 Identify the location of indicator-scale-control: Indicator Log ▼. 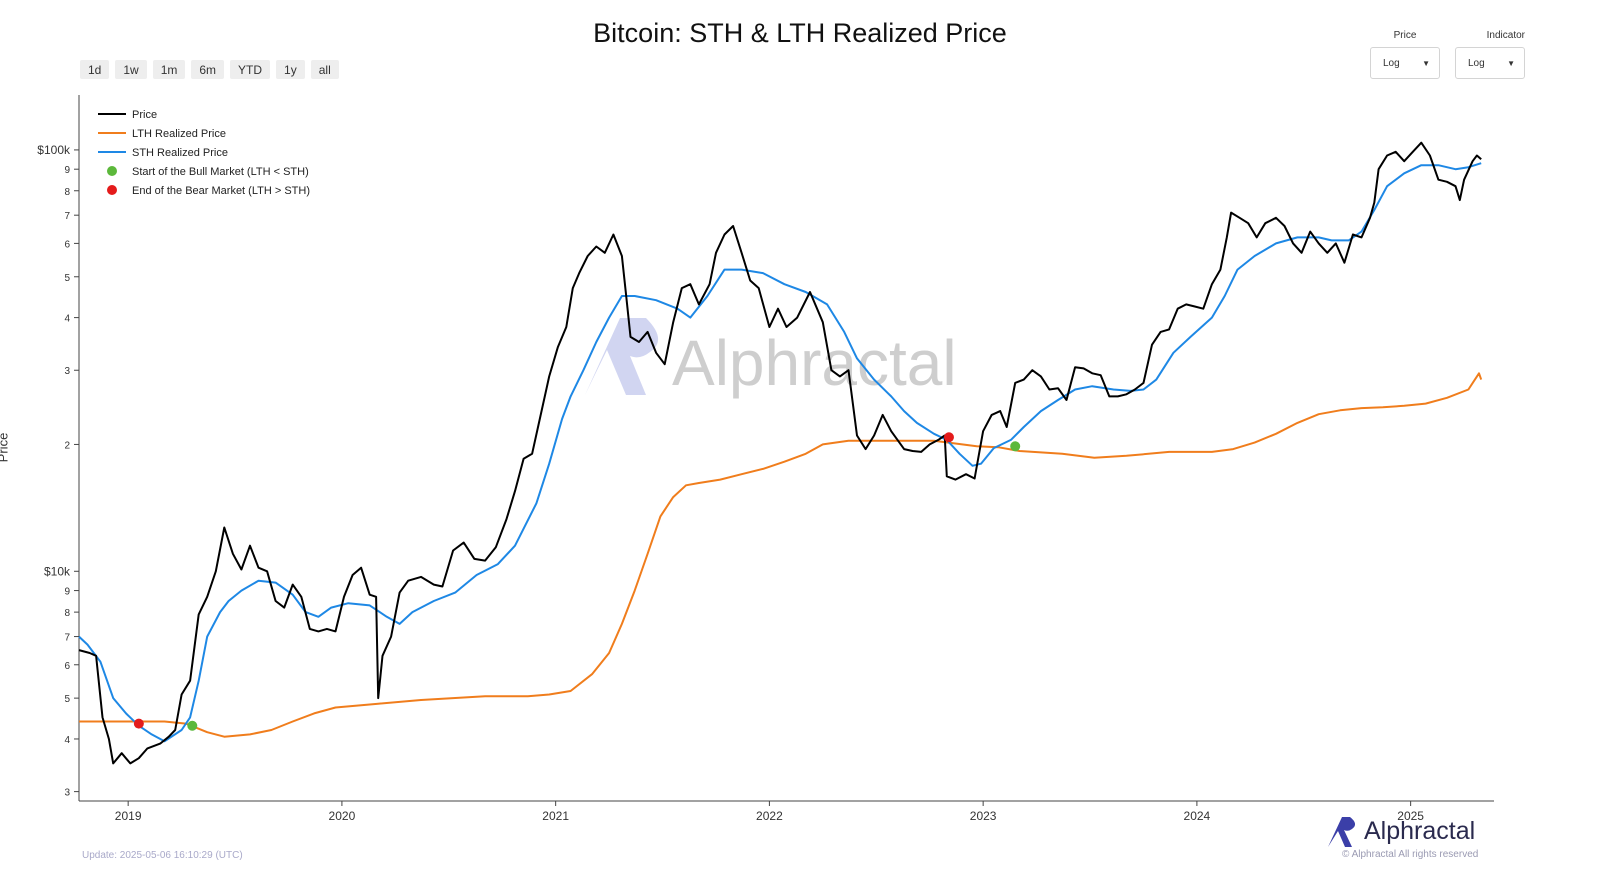
(1490, 54).